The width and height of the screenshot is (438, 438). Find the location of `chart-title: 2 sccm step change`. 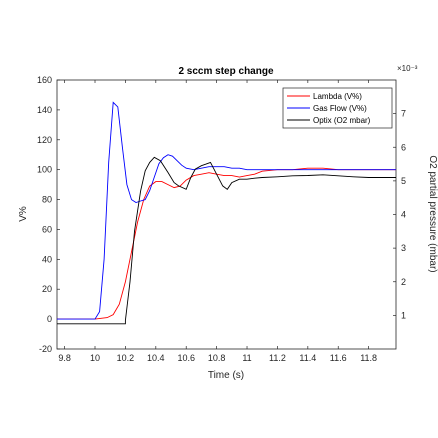

chart-title: 2 sccm step change is located at coordinates (225, 71).